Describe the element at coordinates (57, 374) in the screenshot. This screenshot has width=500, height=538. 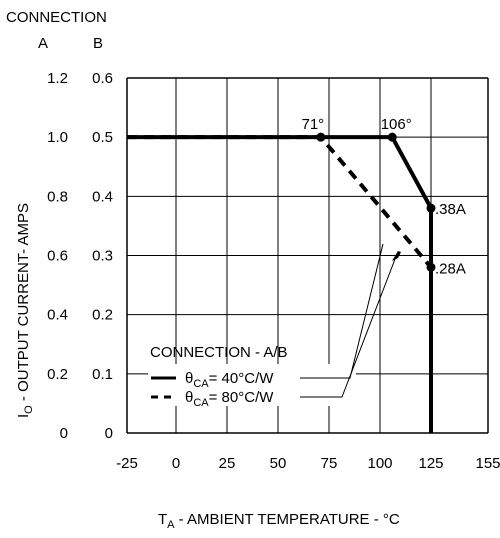
I see `y-tick-label-a: 0.2` at that location.